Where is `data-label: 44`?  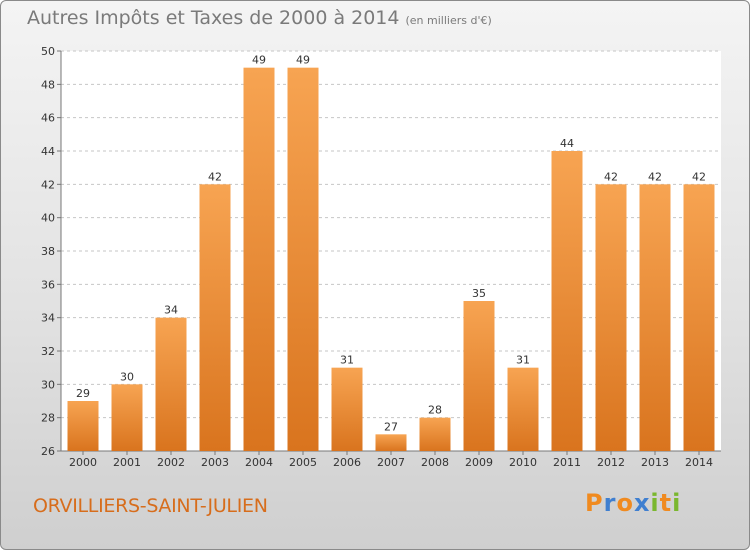
data-label: 44 is located at coordinates (567, 143).